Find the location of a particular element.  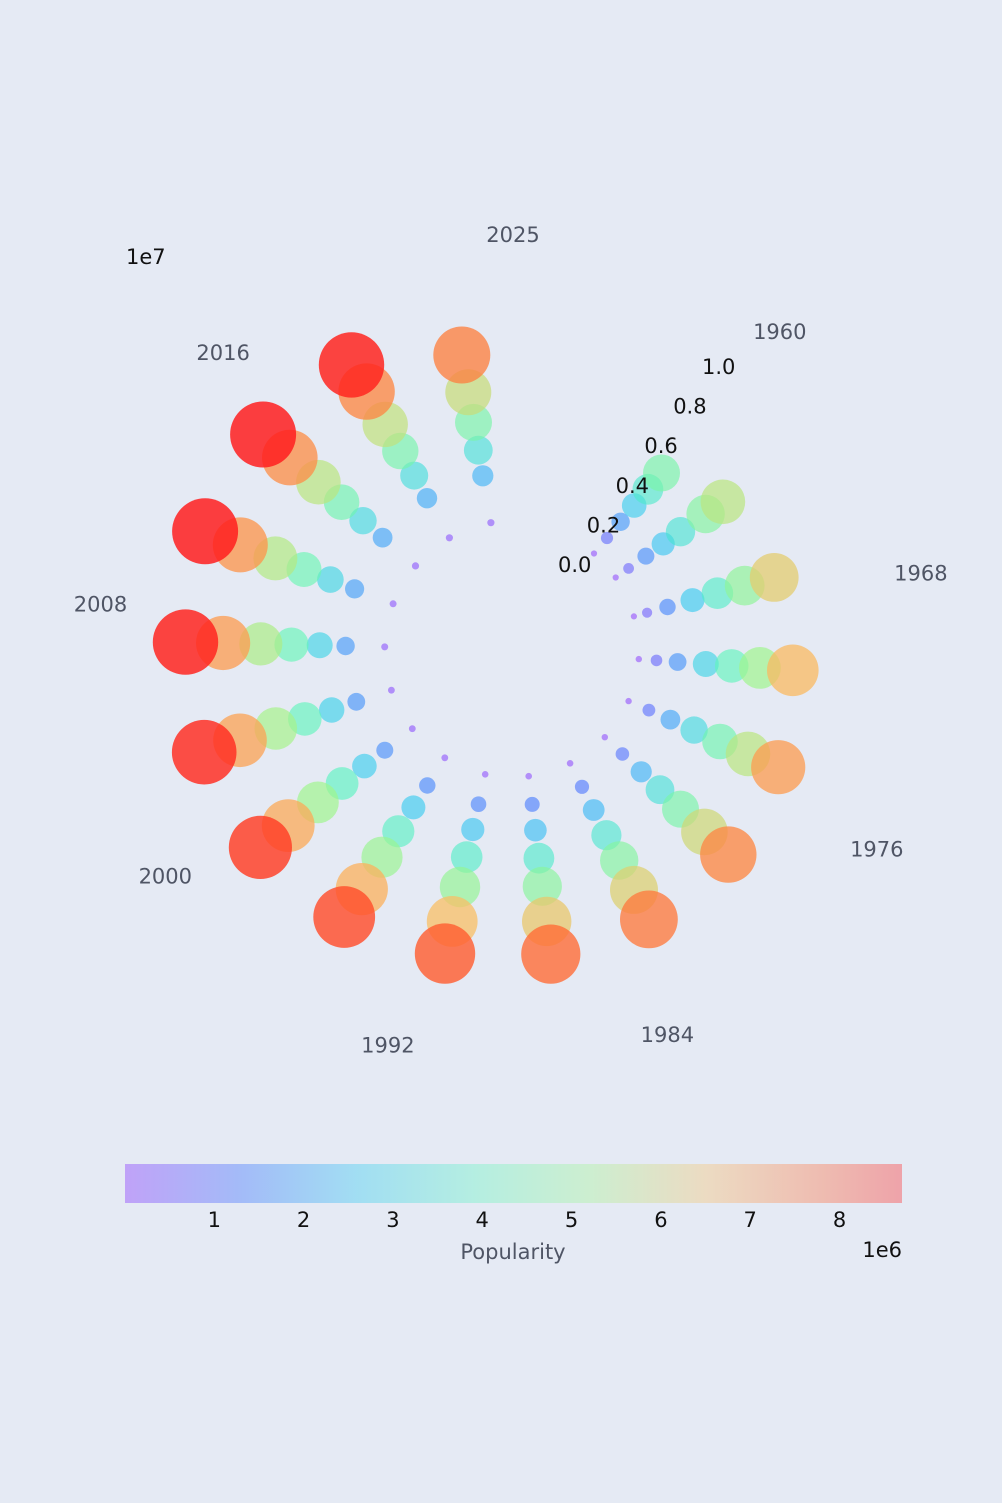

angular-tick-label: 1960 is located at coordinates (779, 332).